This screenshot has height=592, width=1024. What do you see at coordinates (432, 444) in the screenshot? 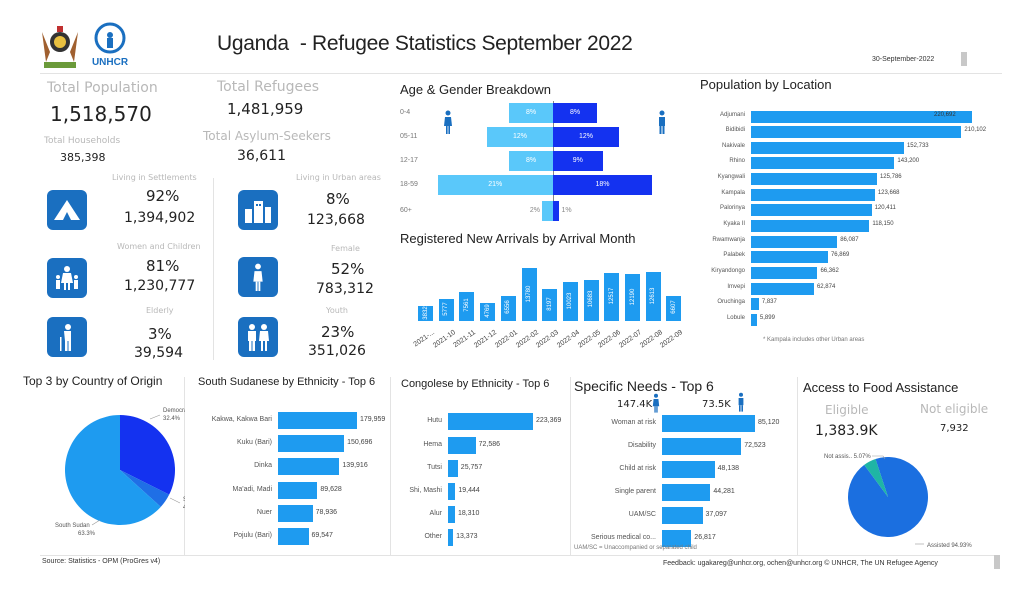
I see `bar-category-label: Hema` at bounding box center [432, 444].